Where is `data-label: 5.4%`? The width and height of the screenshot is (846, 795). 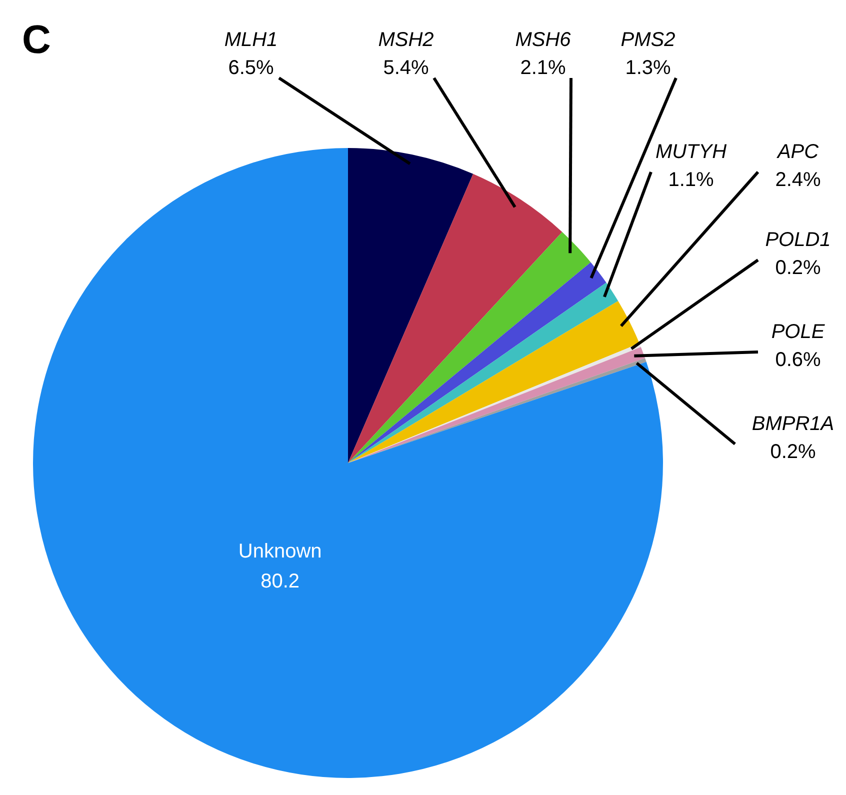
data-label: 5.4% is located at coordinates (406, 68).